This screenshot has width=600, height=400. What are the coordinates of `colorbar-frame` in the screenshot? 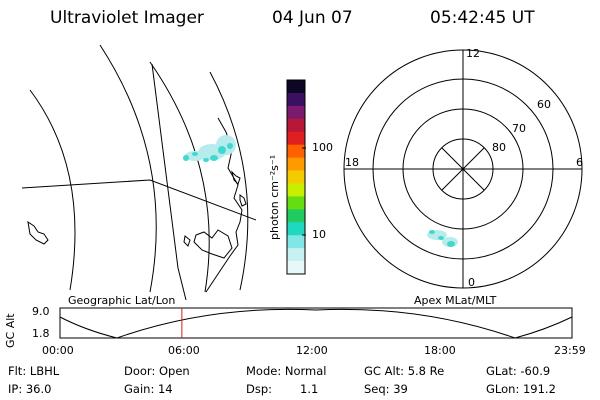 It's located at (296, 177).